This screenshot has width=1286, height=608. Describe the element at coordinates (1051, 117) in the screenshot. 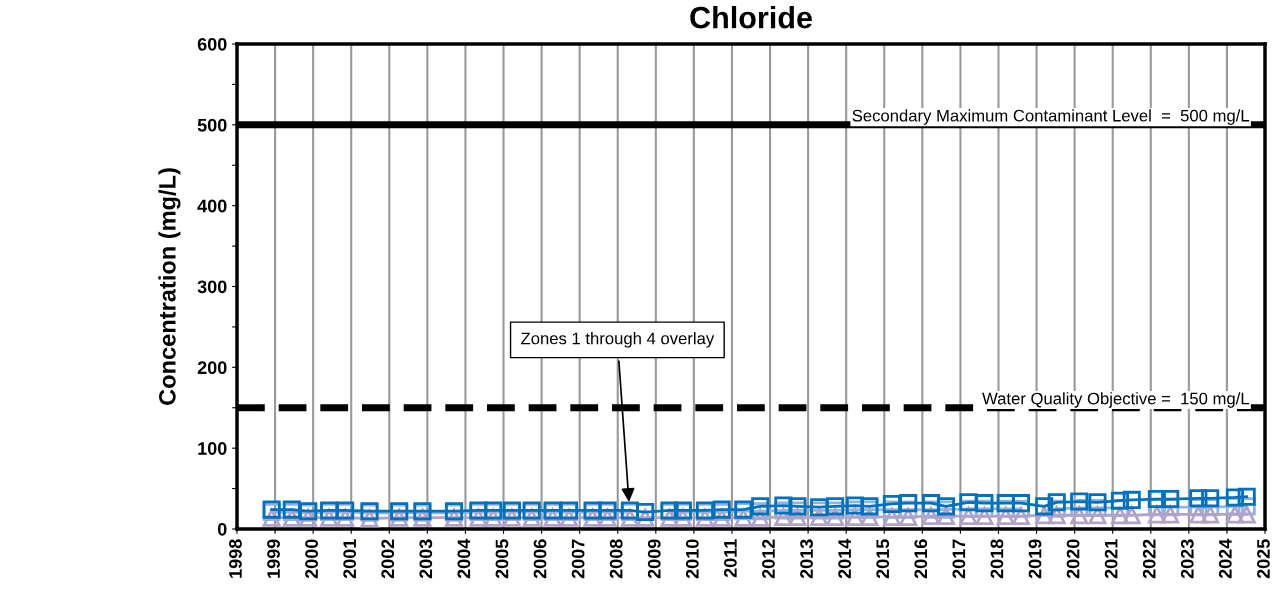

I see `ref-line-label: Secondary Maximum Contaminant Level = 500 mg/L` at that location.